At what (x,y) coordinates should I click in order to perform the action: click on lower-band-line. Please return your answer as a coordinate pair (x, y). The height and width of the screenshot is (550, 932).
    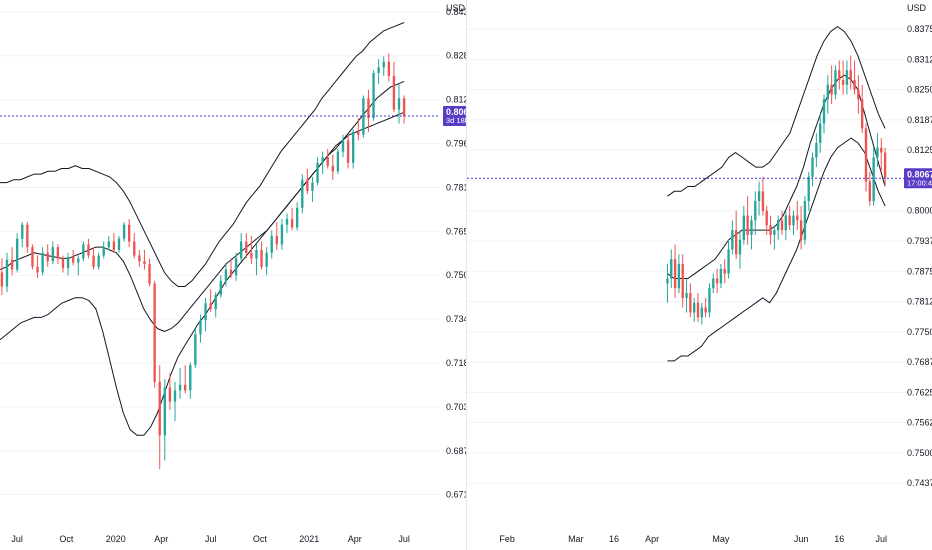
    Looking at the image, I should click on (776, 249).